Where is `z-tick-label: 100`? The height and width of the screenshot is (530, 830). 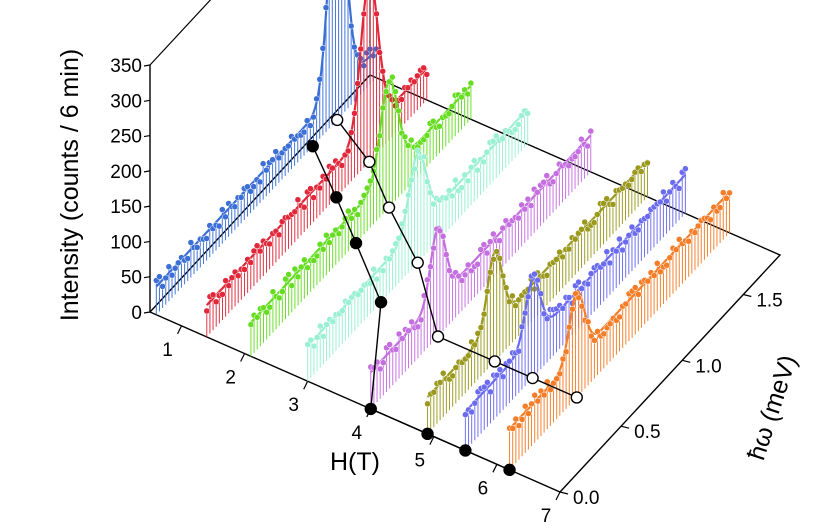 z-tick-label: 100 is located at coordinates (126, 242).